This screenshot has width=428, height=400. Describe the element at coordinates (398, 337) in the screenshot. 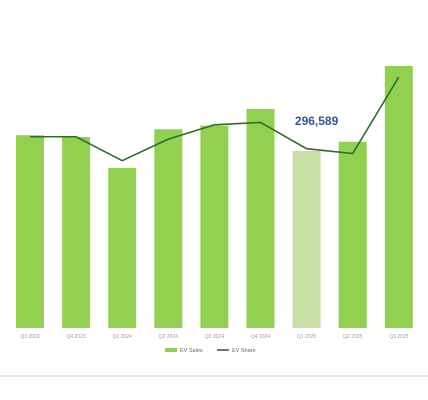

I see `x-tick-label: Q3 2025` at that location.